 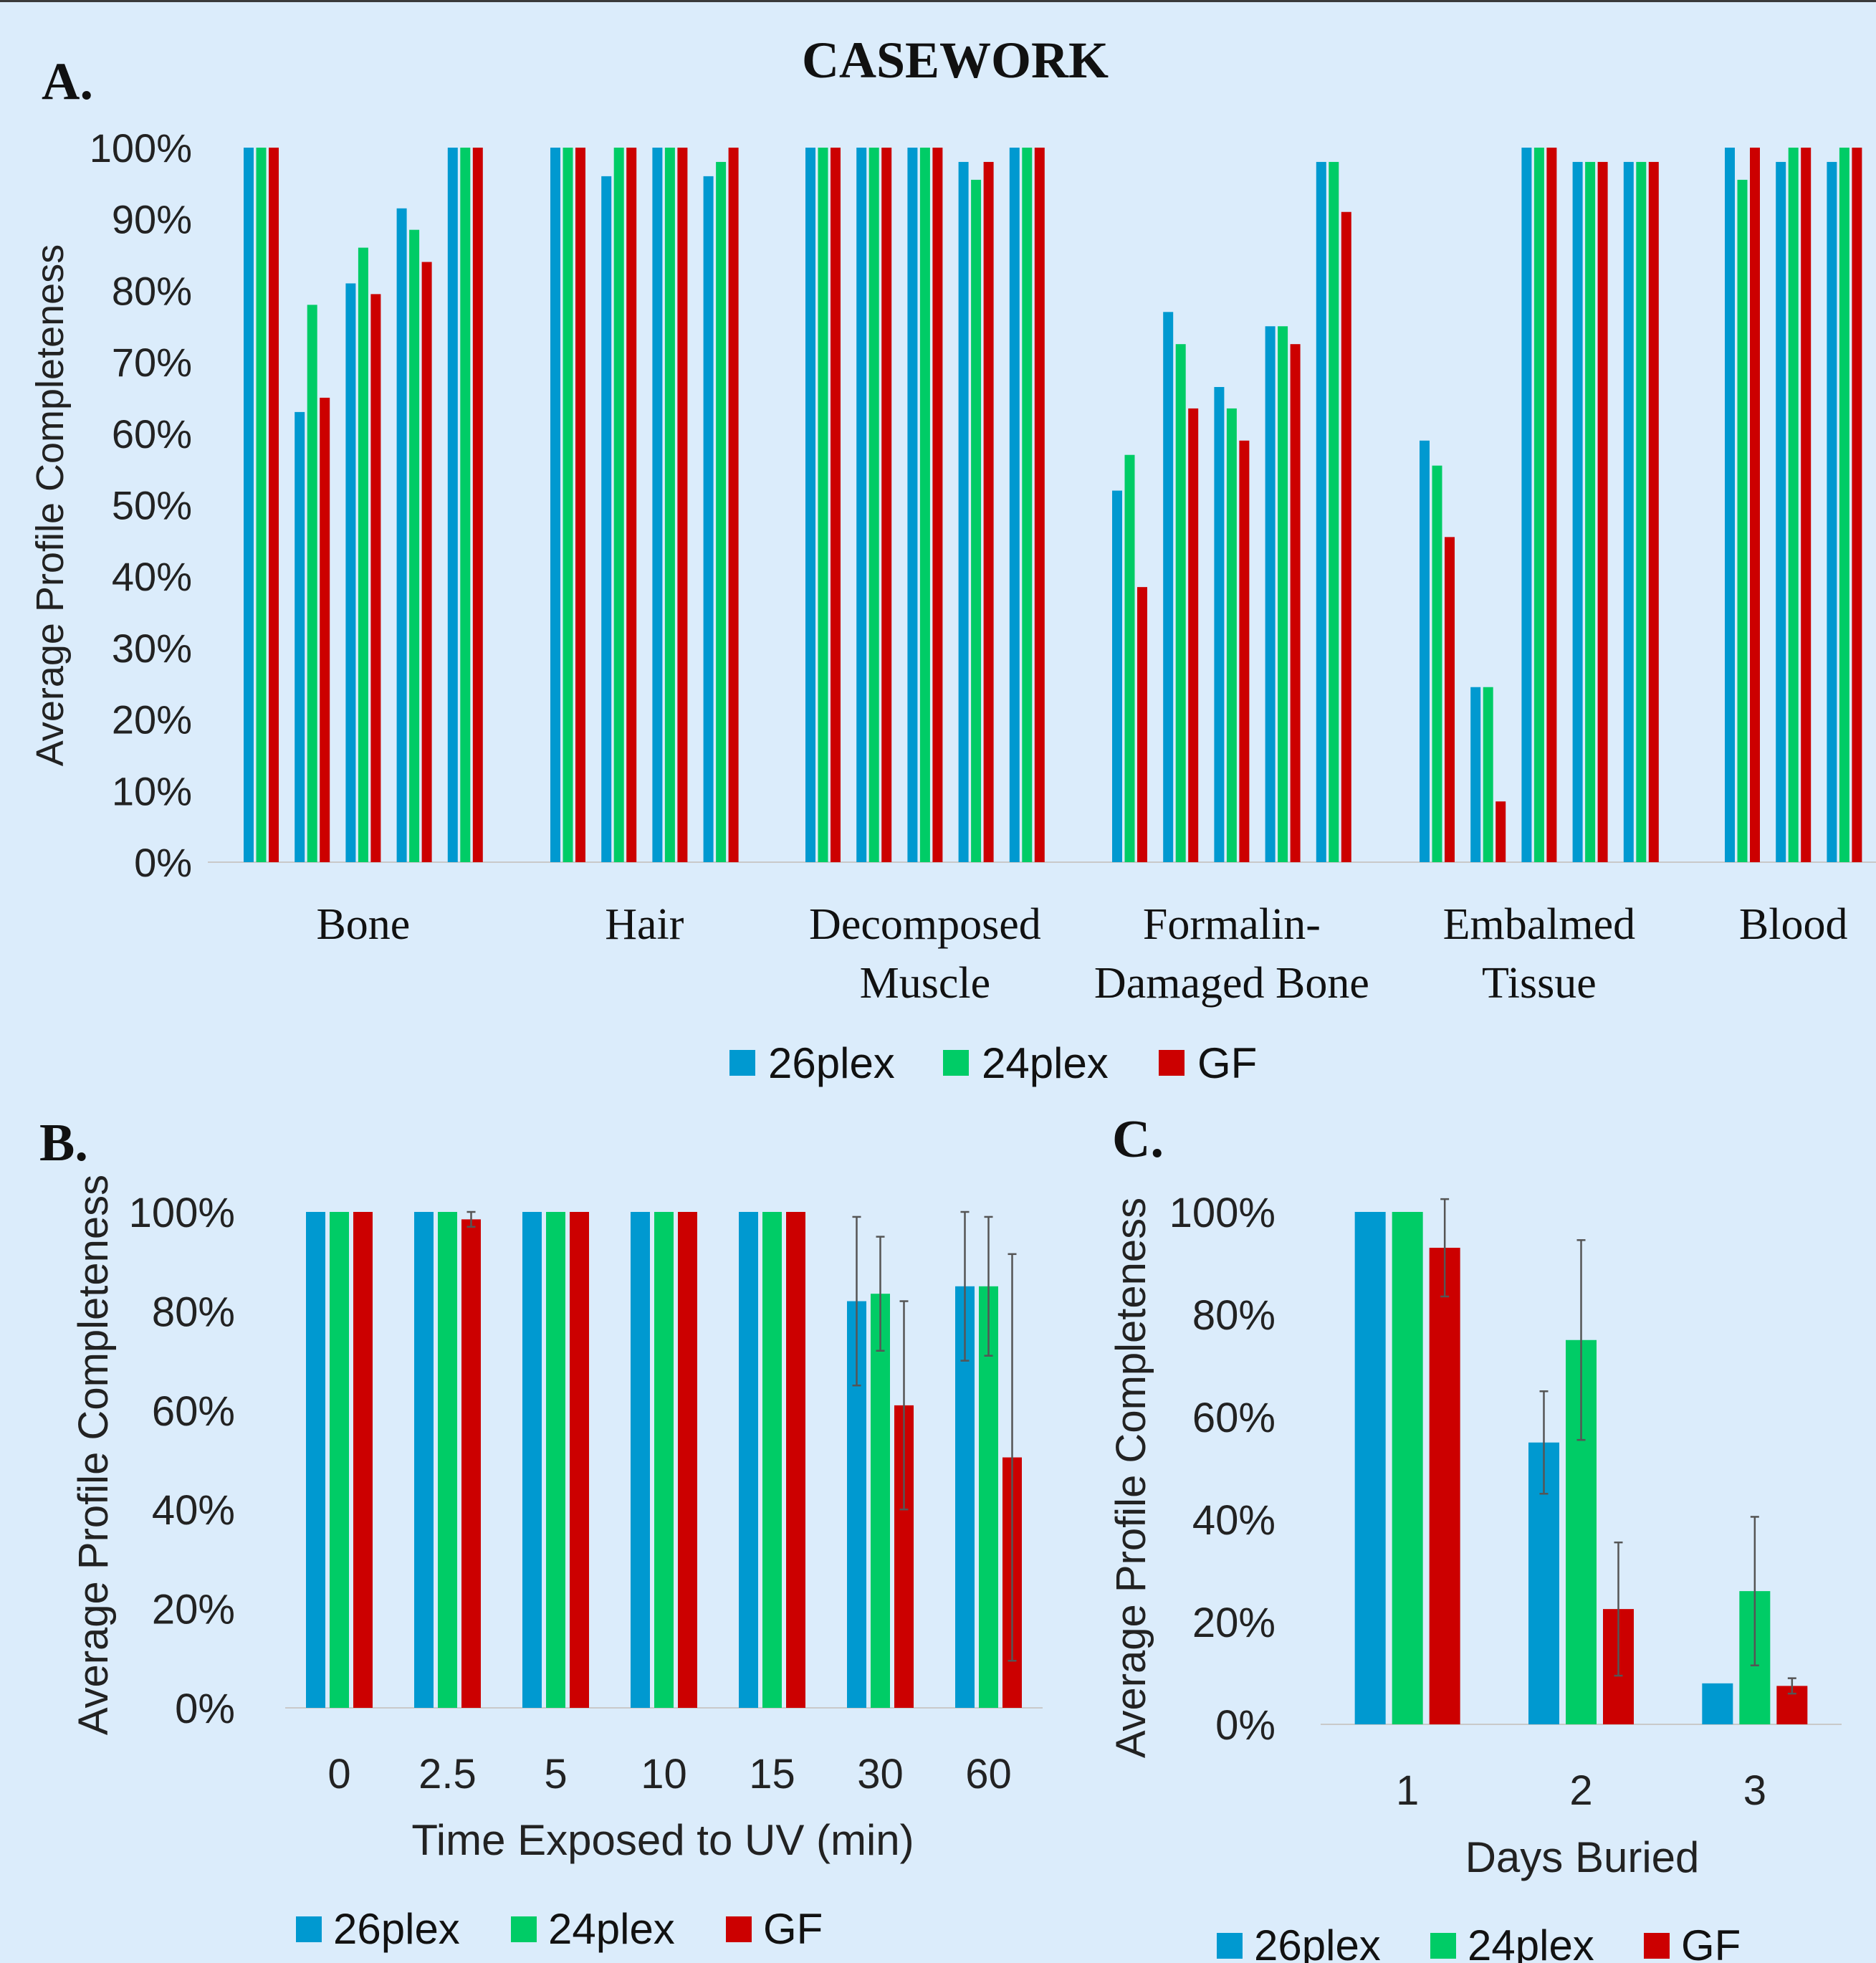 I want to click on chart-a-ylabel: Average Profile Completeness, so click(x=50, y=505).